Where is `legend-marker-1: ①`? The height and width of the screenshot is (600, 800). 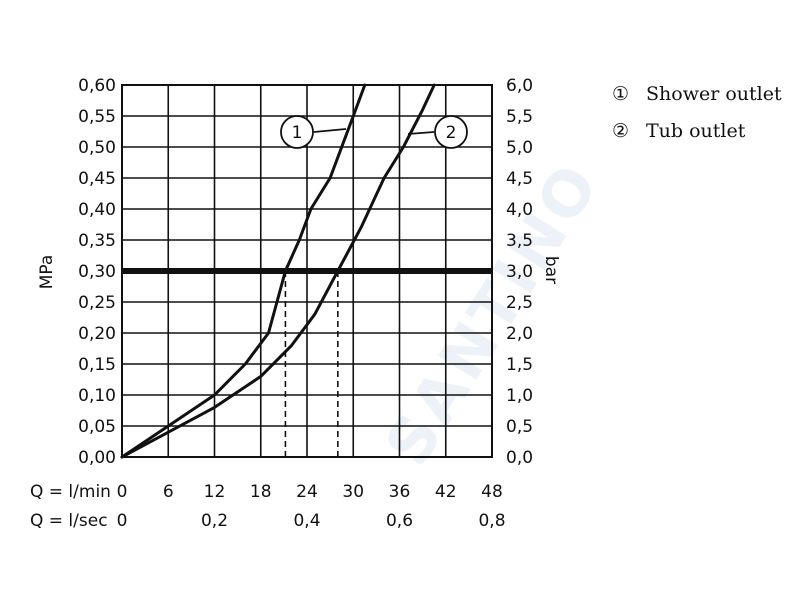 legend-marker-1: ① is located at coordinates (620, 94).